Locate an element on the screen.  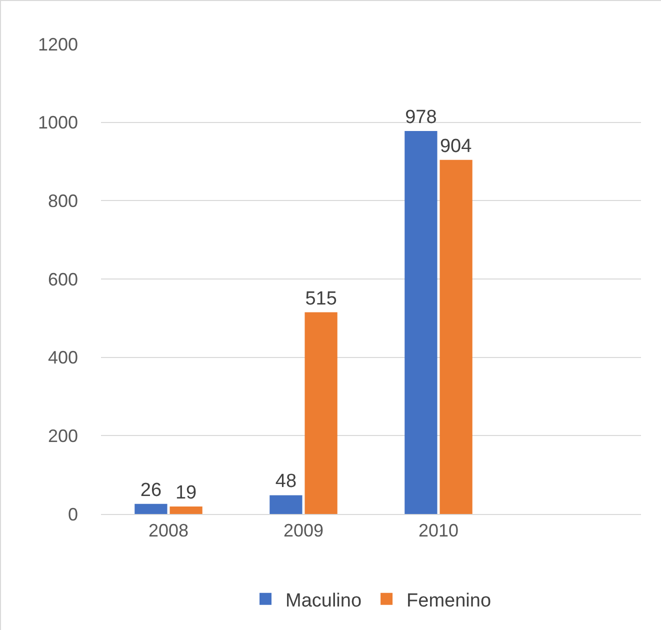
data-label: 978 is located at coordinates (421, 117).